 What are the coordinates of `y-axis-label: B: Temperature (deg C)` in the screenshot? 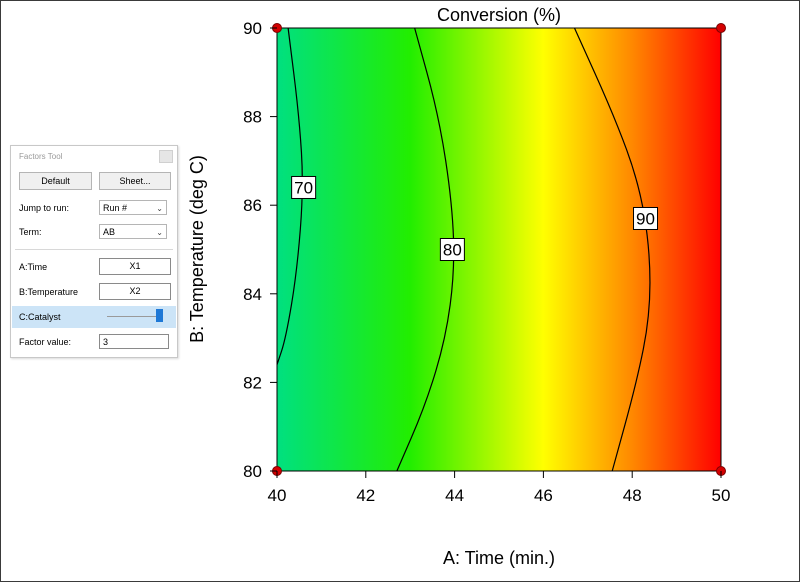 It's located at (197, 249).